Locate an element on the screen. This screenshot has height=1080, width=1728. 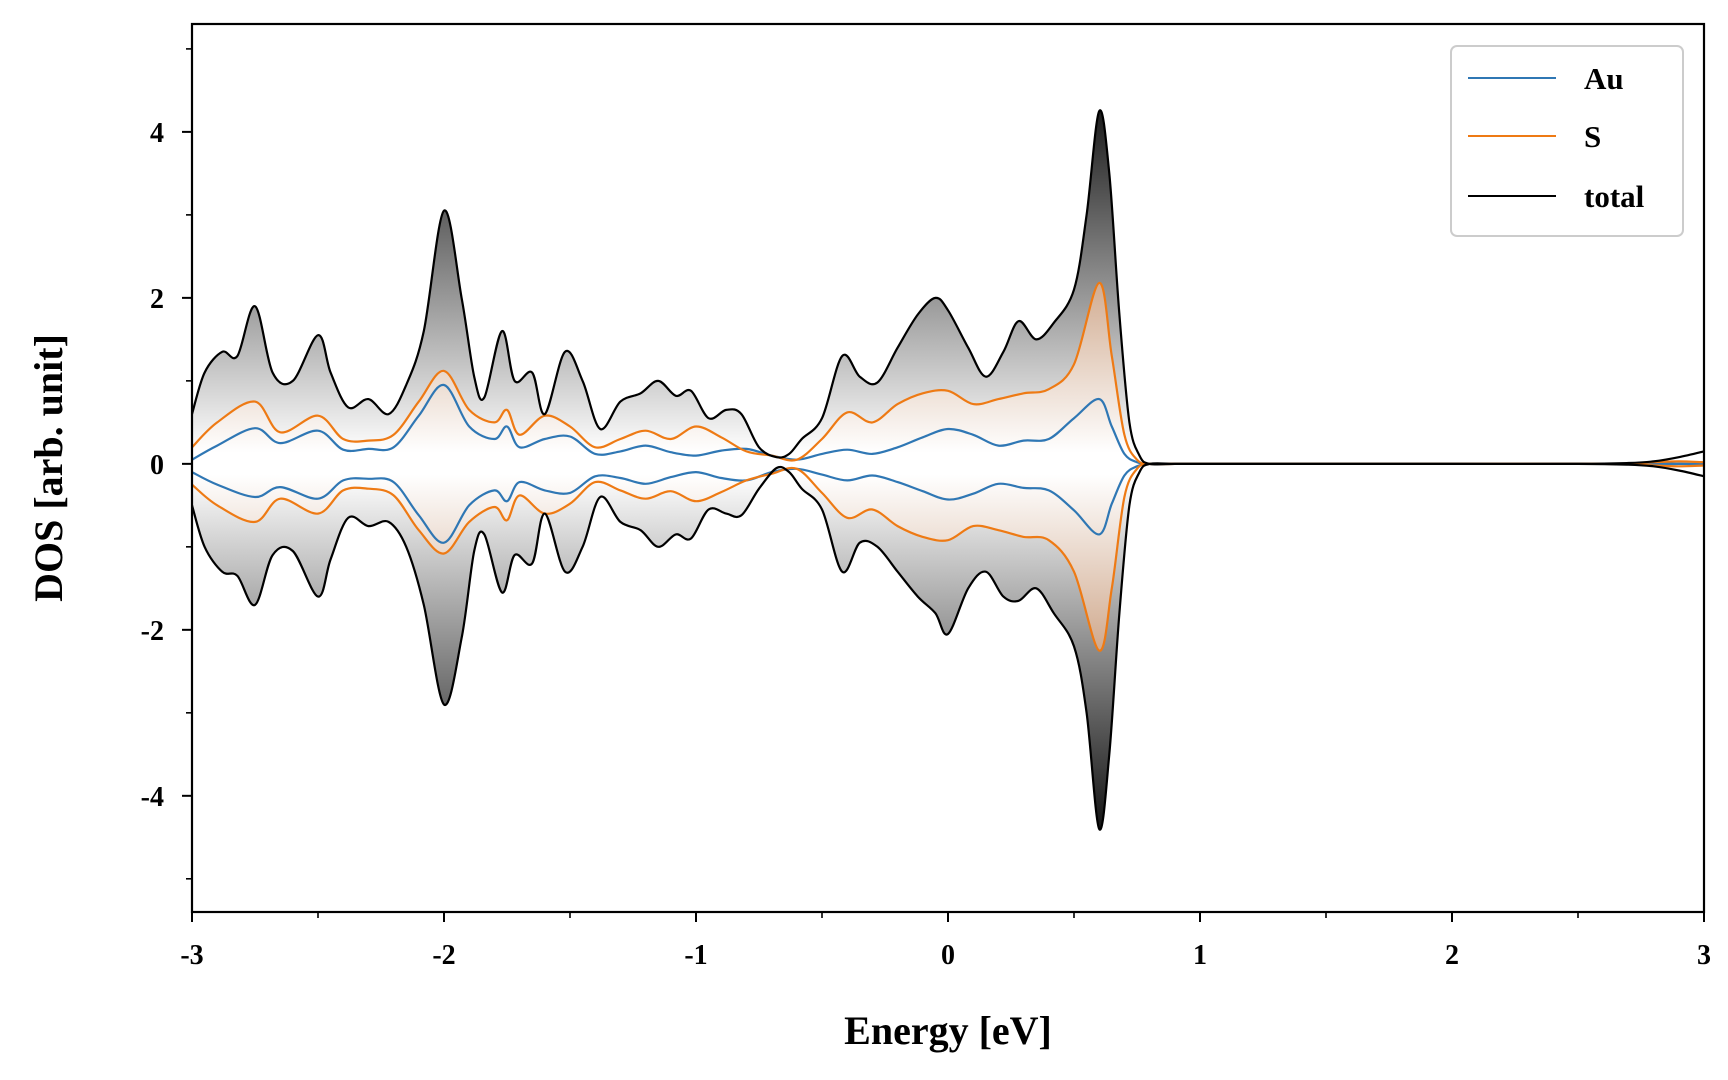
y-tick-label: 4 is located at coordinates (157, 133).